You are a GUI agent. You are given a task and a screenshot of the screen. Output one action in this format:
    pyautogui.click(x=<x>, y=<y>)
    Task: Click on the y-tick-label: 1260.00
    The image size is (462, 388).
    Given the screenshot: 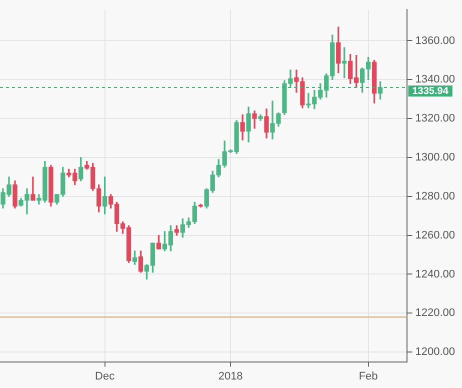 What is the action you would take?
    pyautogui.click(x=435, y=235)
    